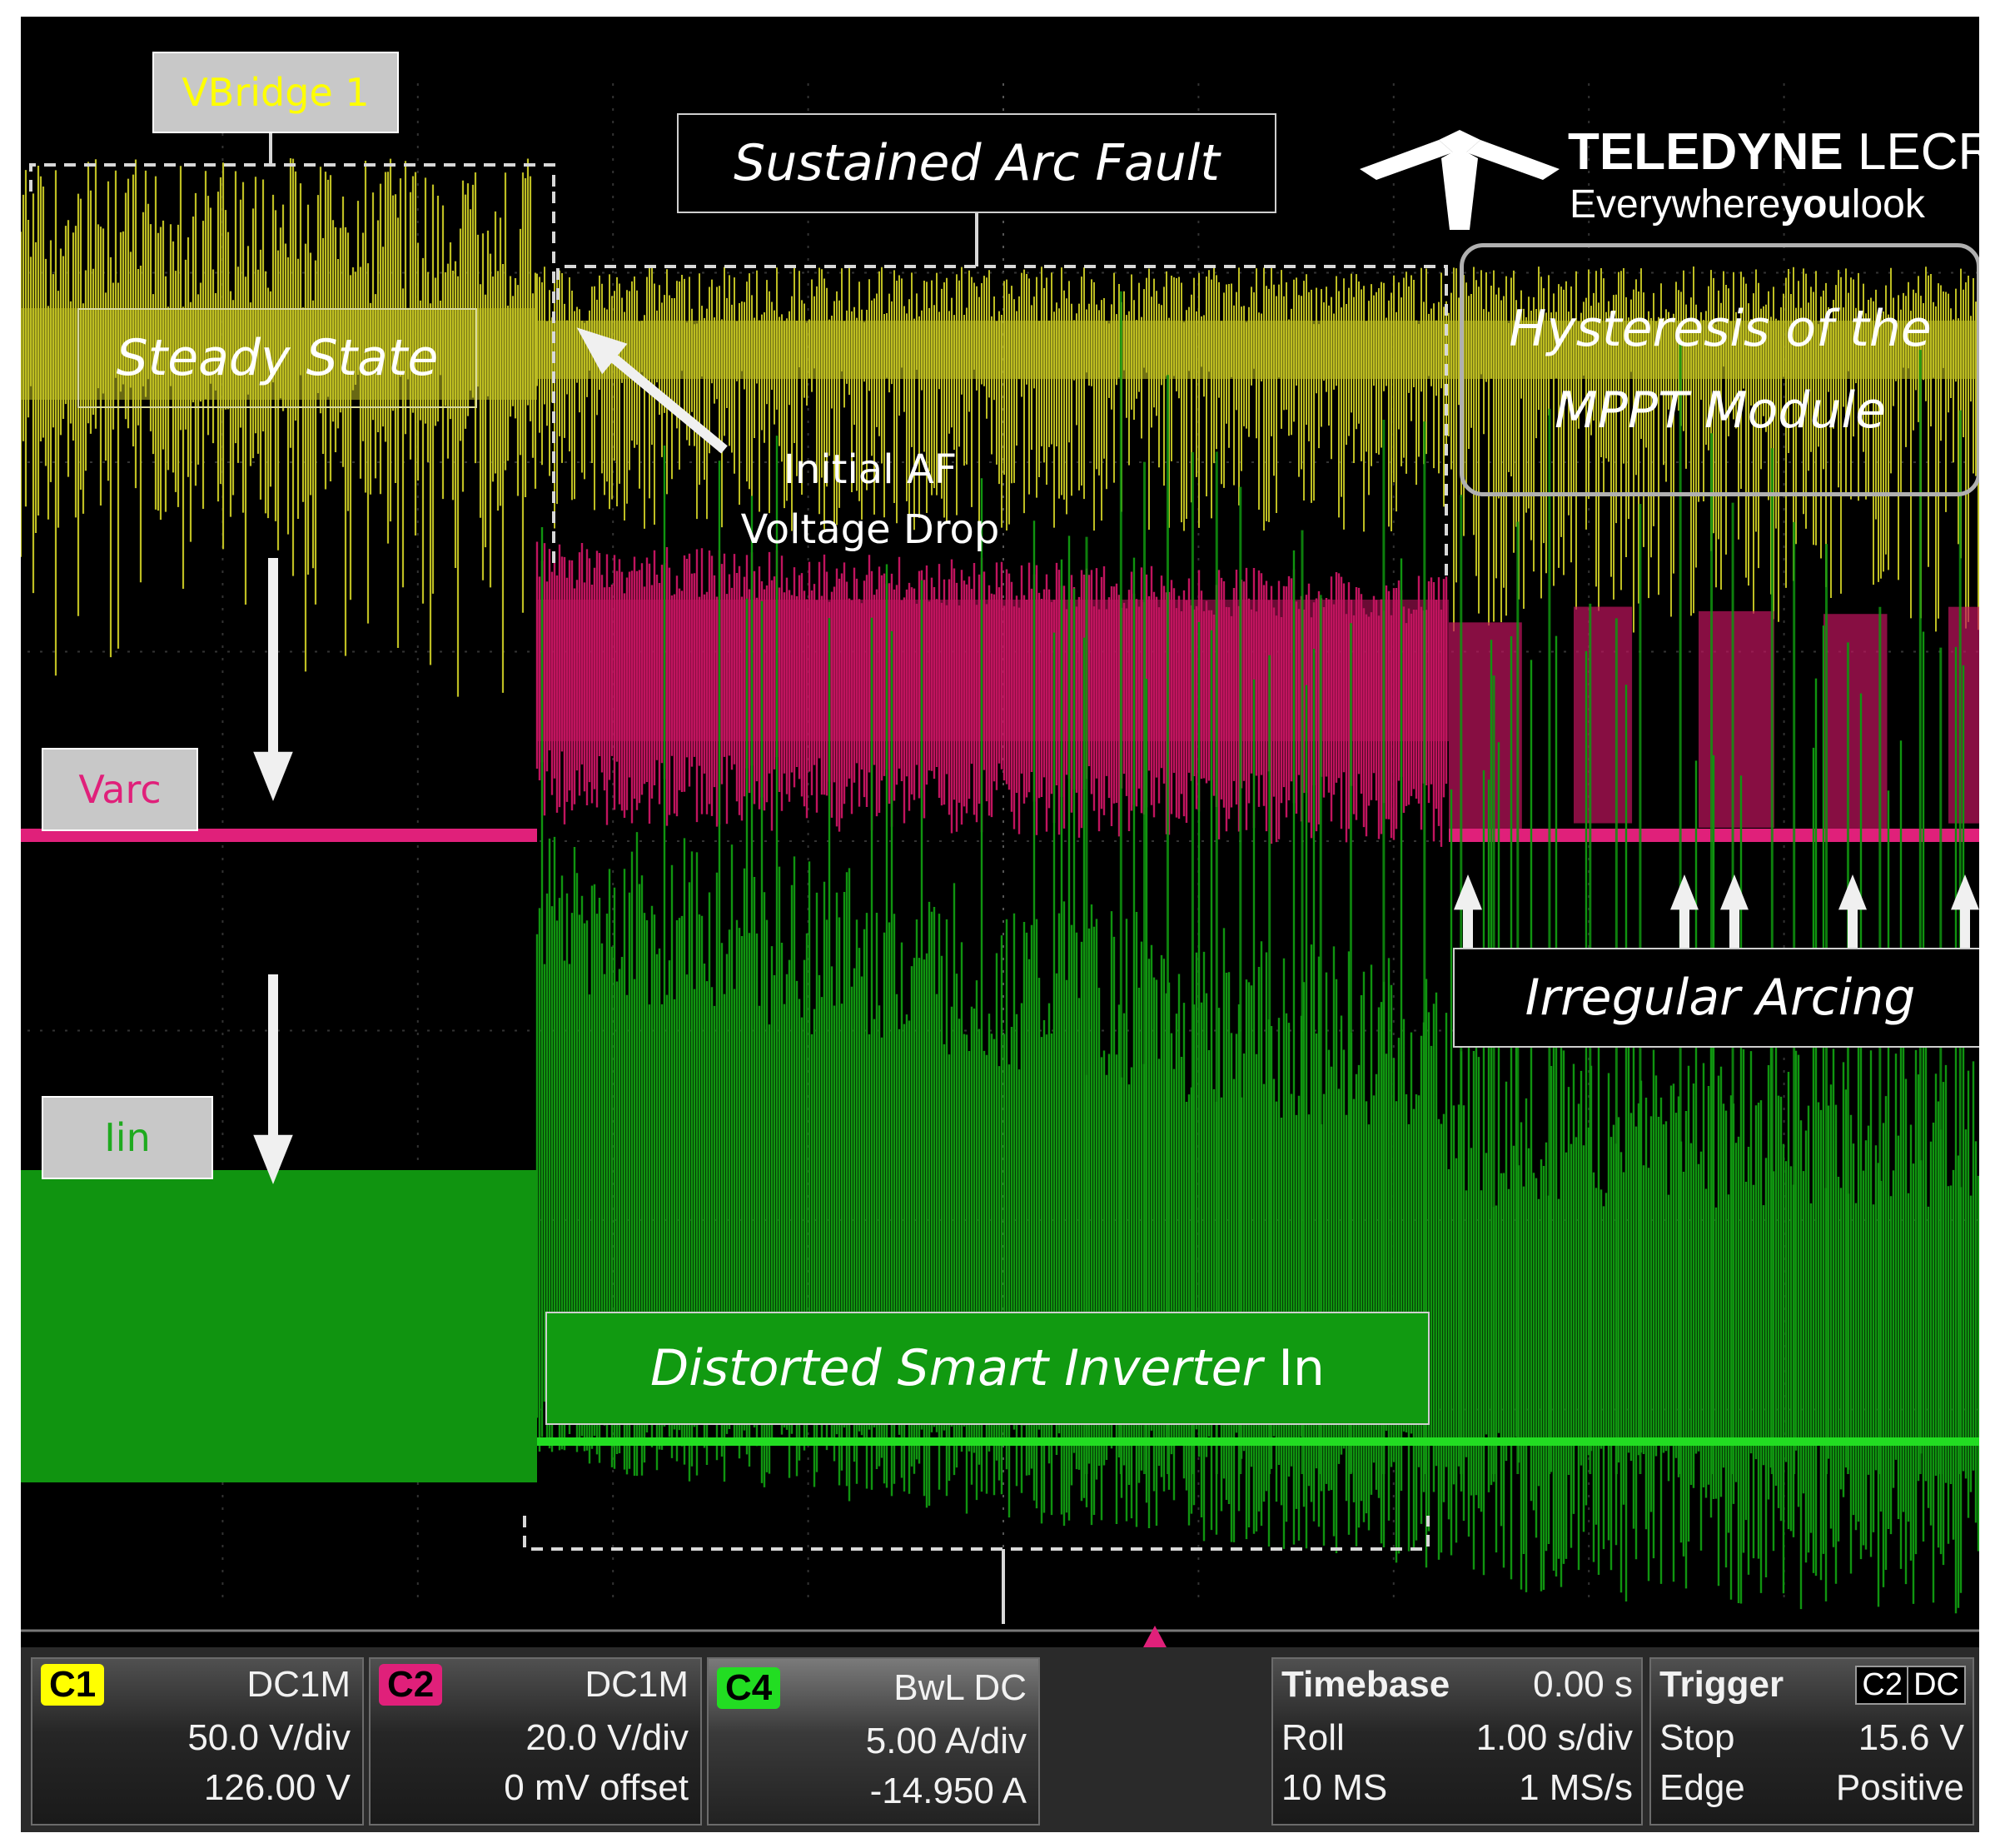 The image size is (2000, 1848). Describe the element at coordinates (1258, 1441) in the screenshot. I see `iin-baseline-arc` at that location.